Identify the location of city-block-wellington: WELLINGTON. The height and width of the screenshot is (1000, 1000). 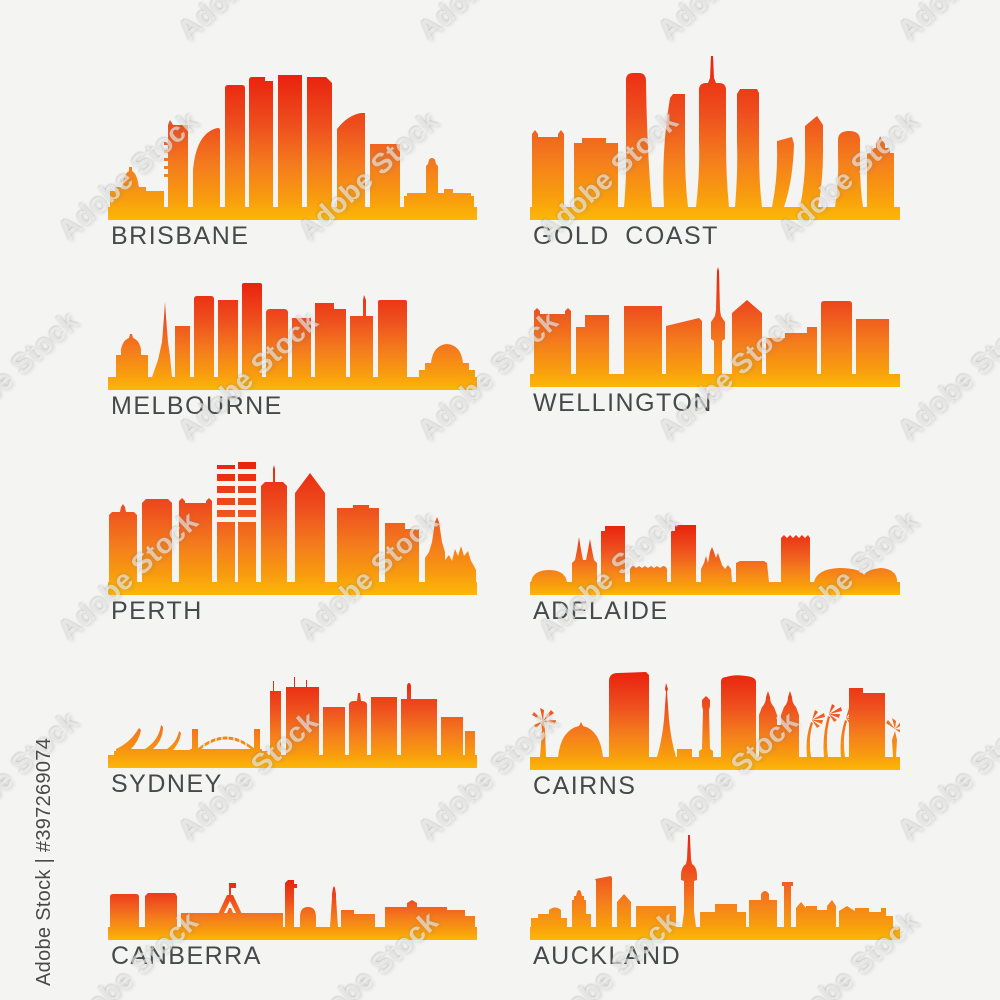
(715, 340).